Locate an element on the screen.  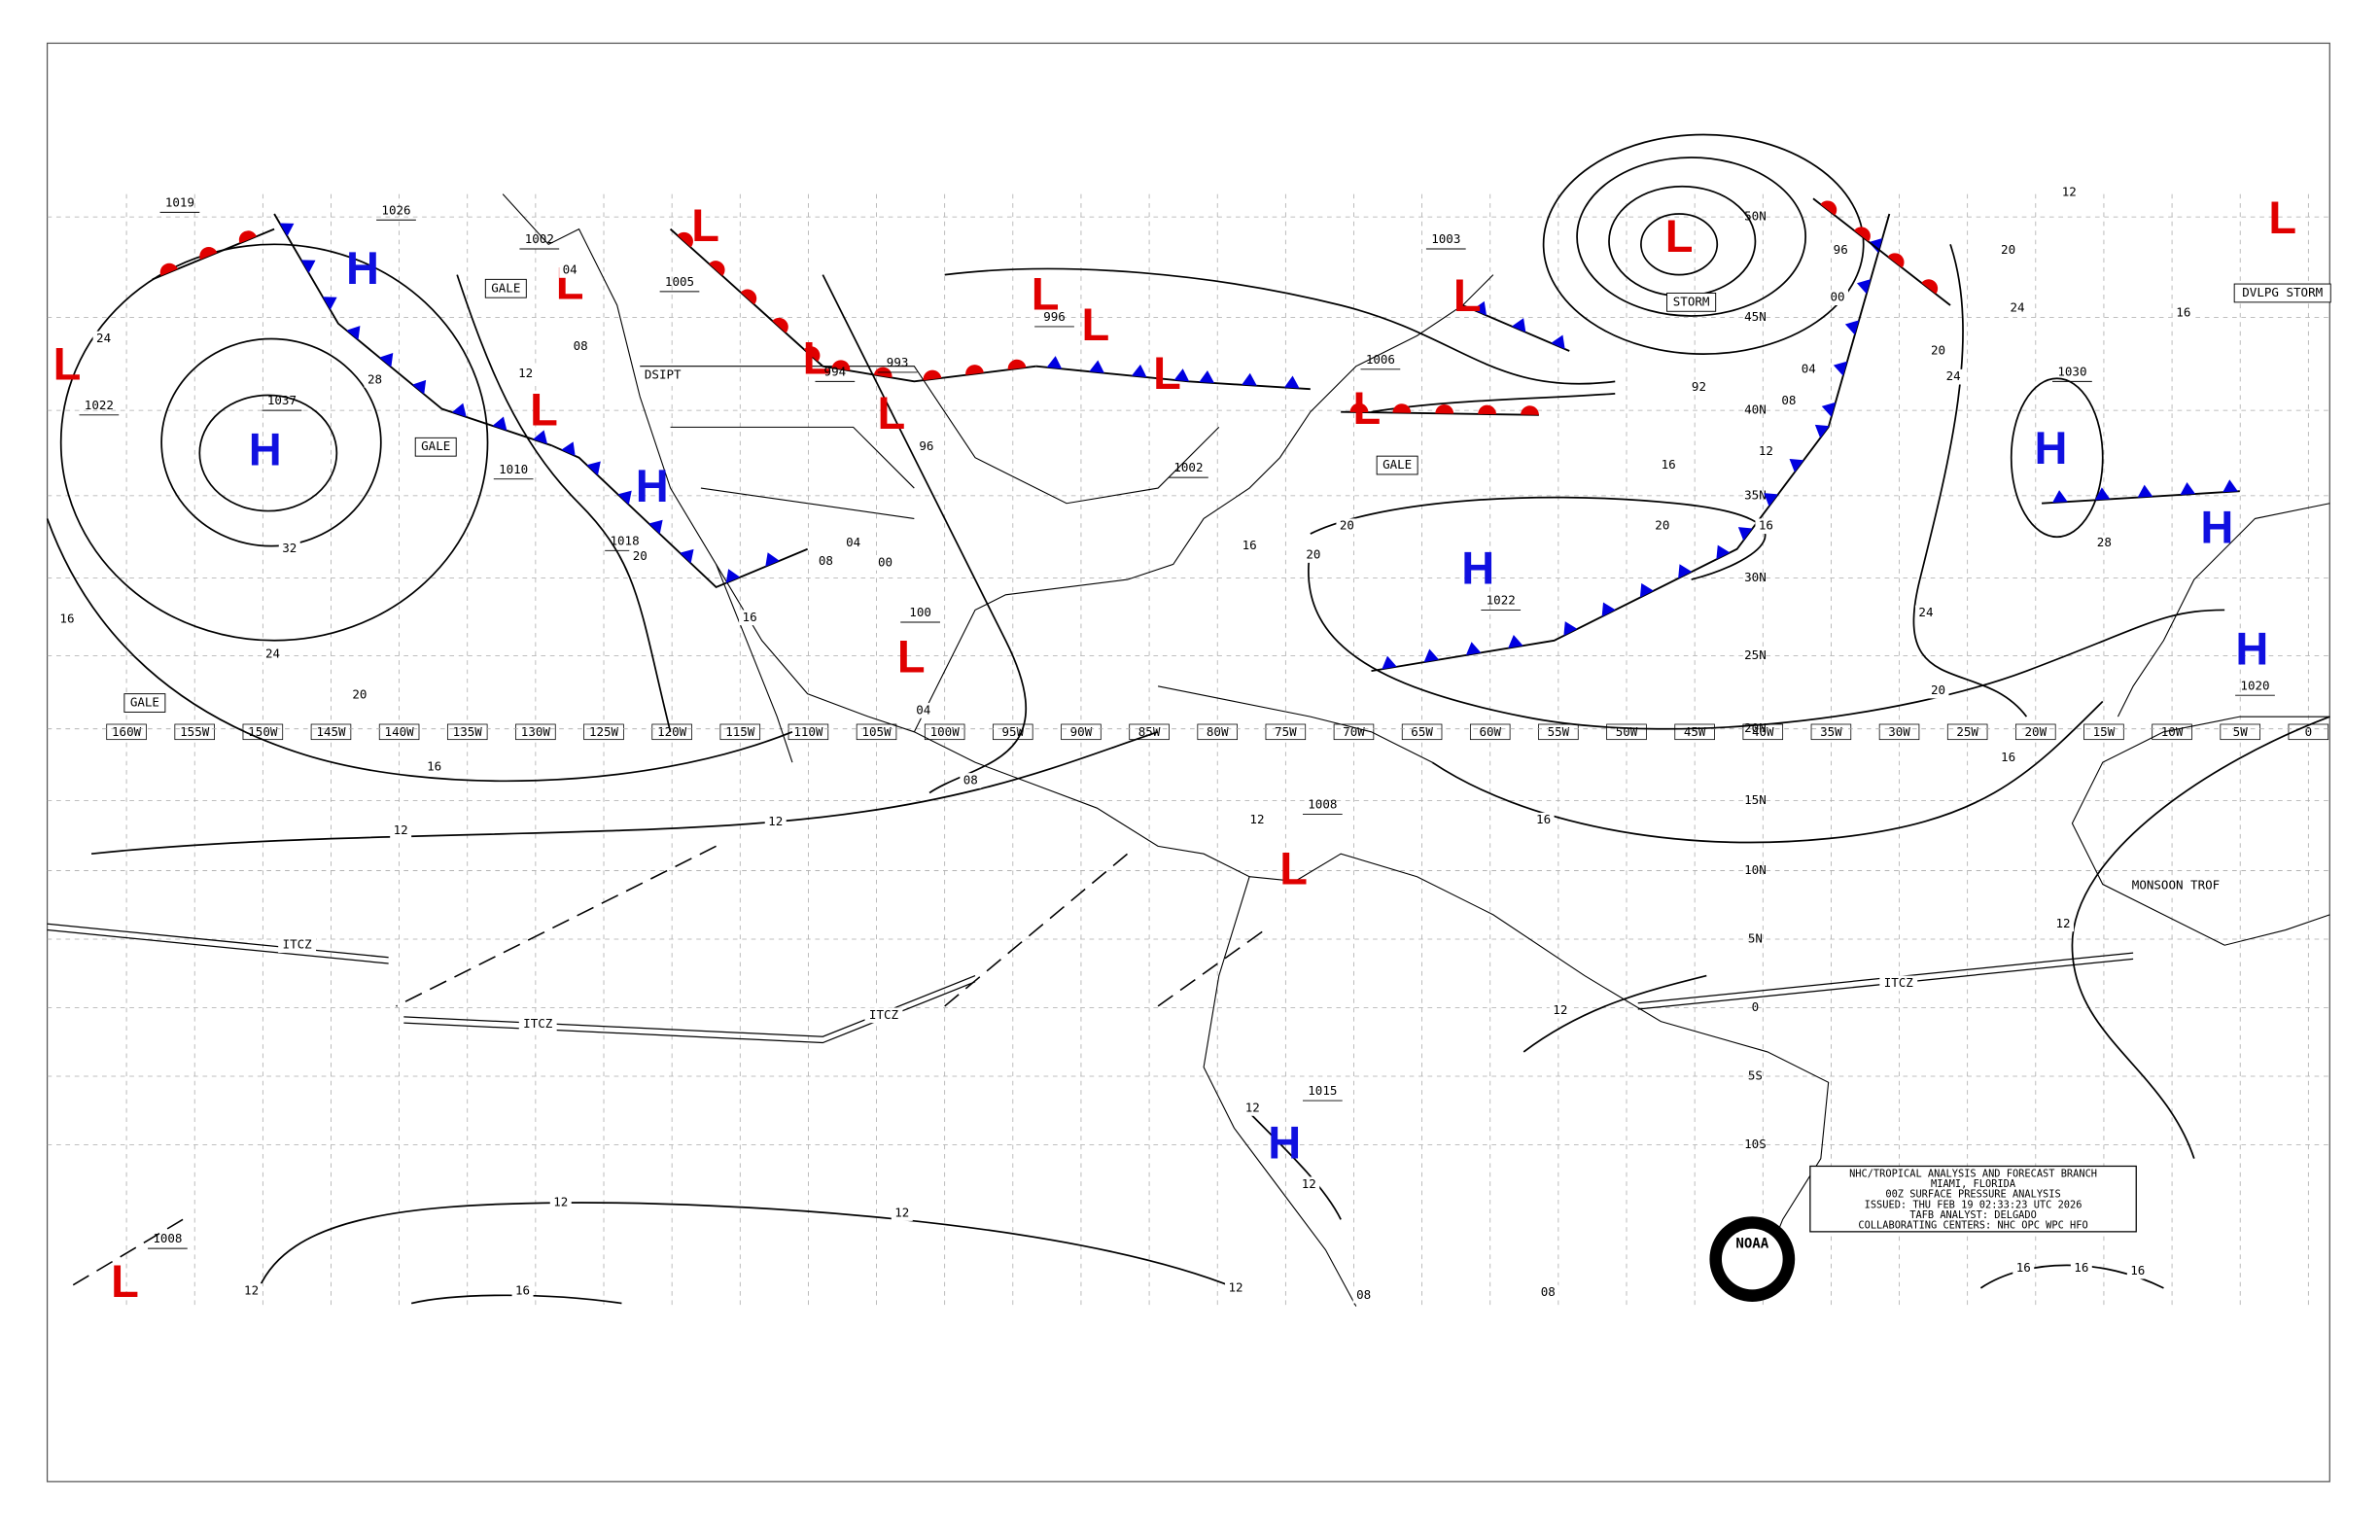
info-line: MIAMI, FLORIDA is located at coordinates (1973, 1184).